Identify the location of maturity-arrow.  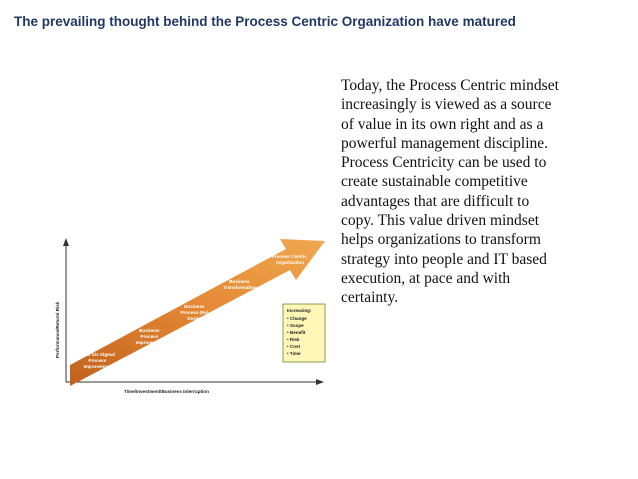
(197, 312).